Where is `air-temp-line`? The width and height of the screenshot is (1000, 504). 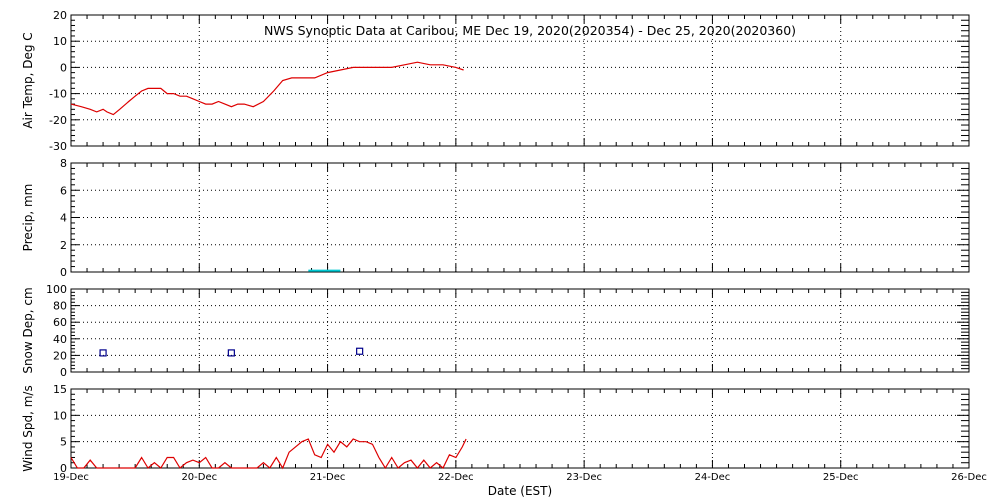 air-temp-line is located at coordinates (267, 88).